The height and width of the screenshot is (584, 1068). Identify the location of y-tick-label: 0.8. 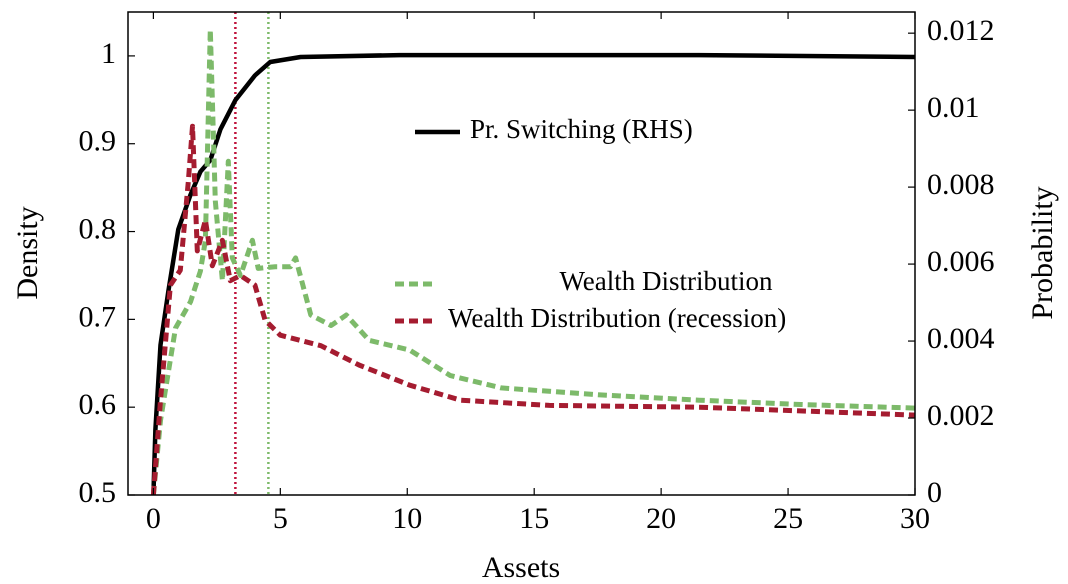
(98, 228).